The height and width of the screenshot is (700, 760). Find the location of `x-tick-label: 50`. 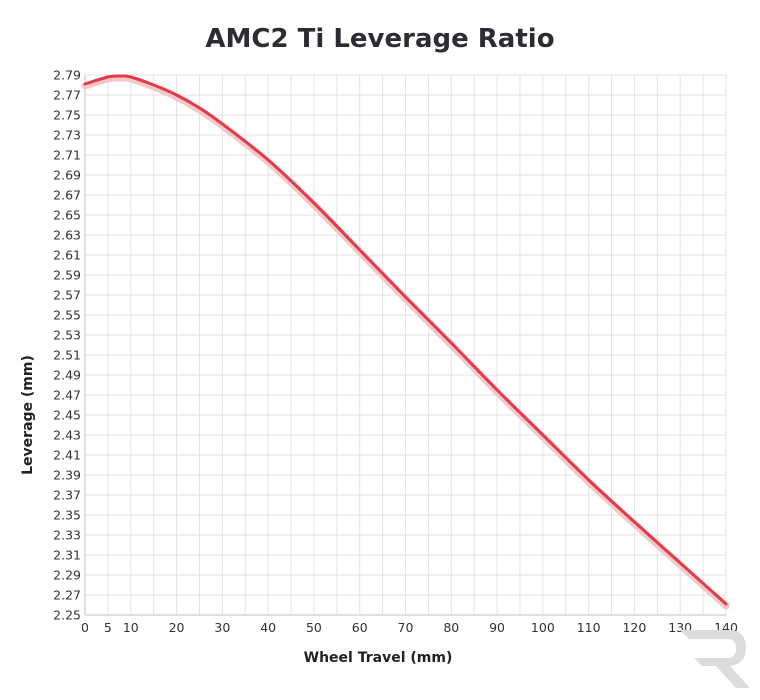

x-tick-label: 50 is located at coordinates (314, 627).